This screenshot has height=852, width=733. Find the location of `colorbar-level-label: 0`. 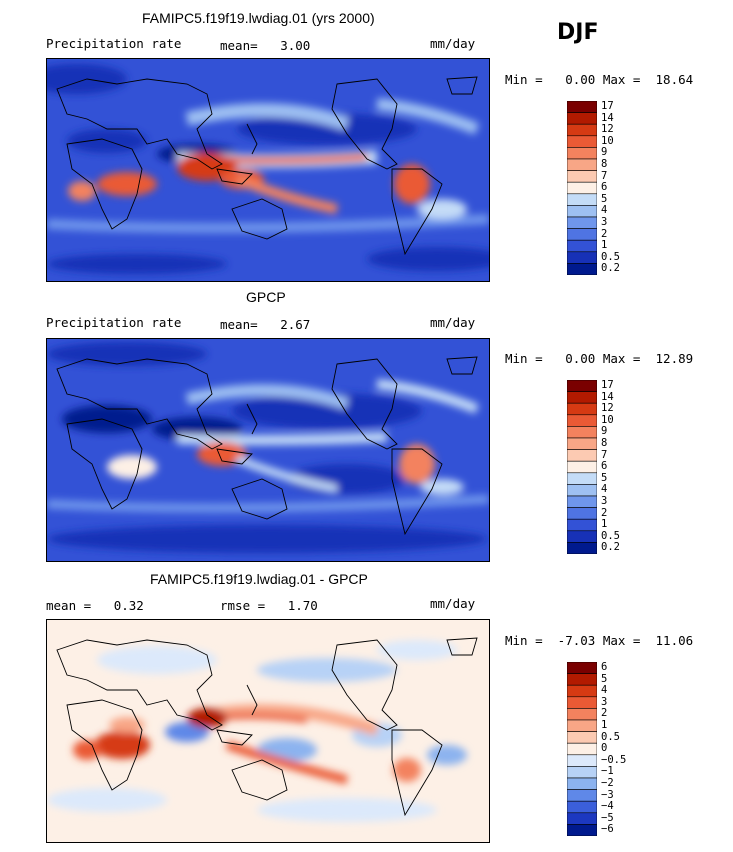

colorbar-level-label: 0 is located at coordinates (604, 748).